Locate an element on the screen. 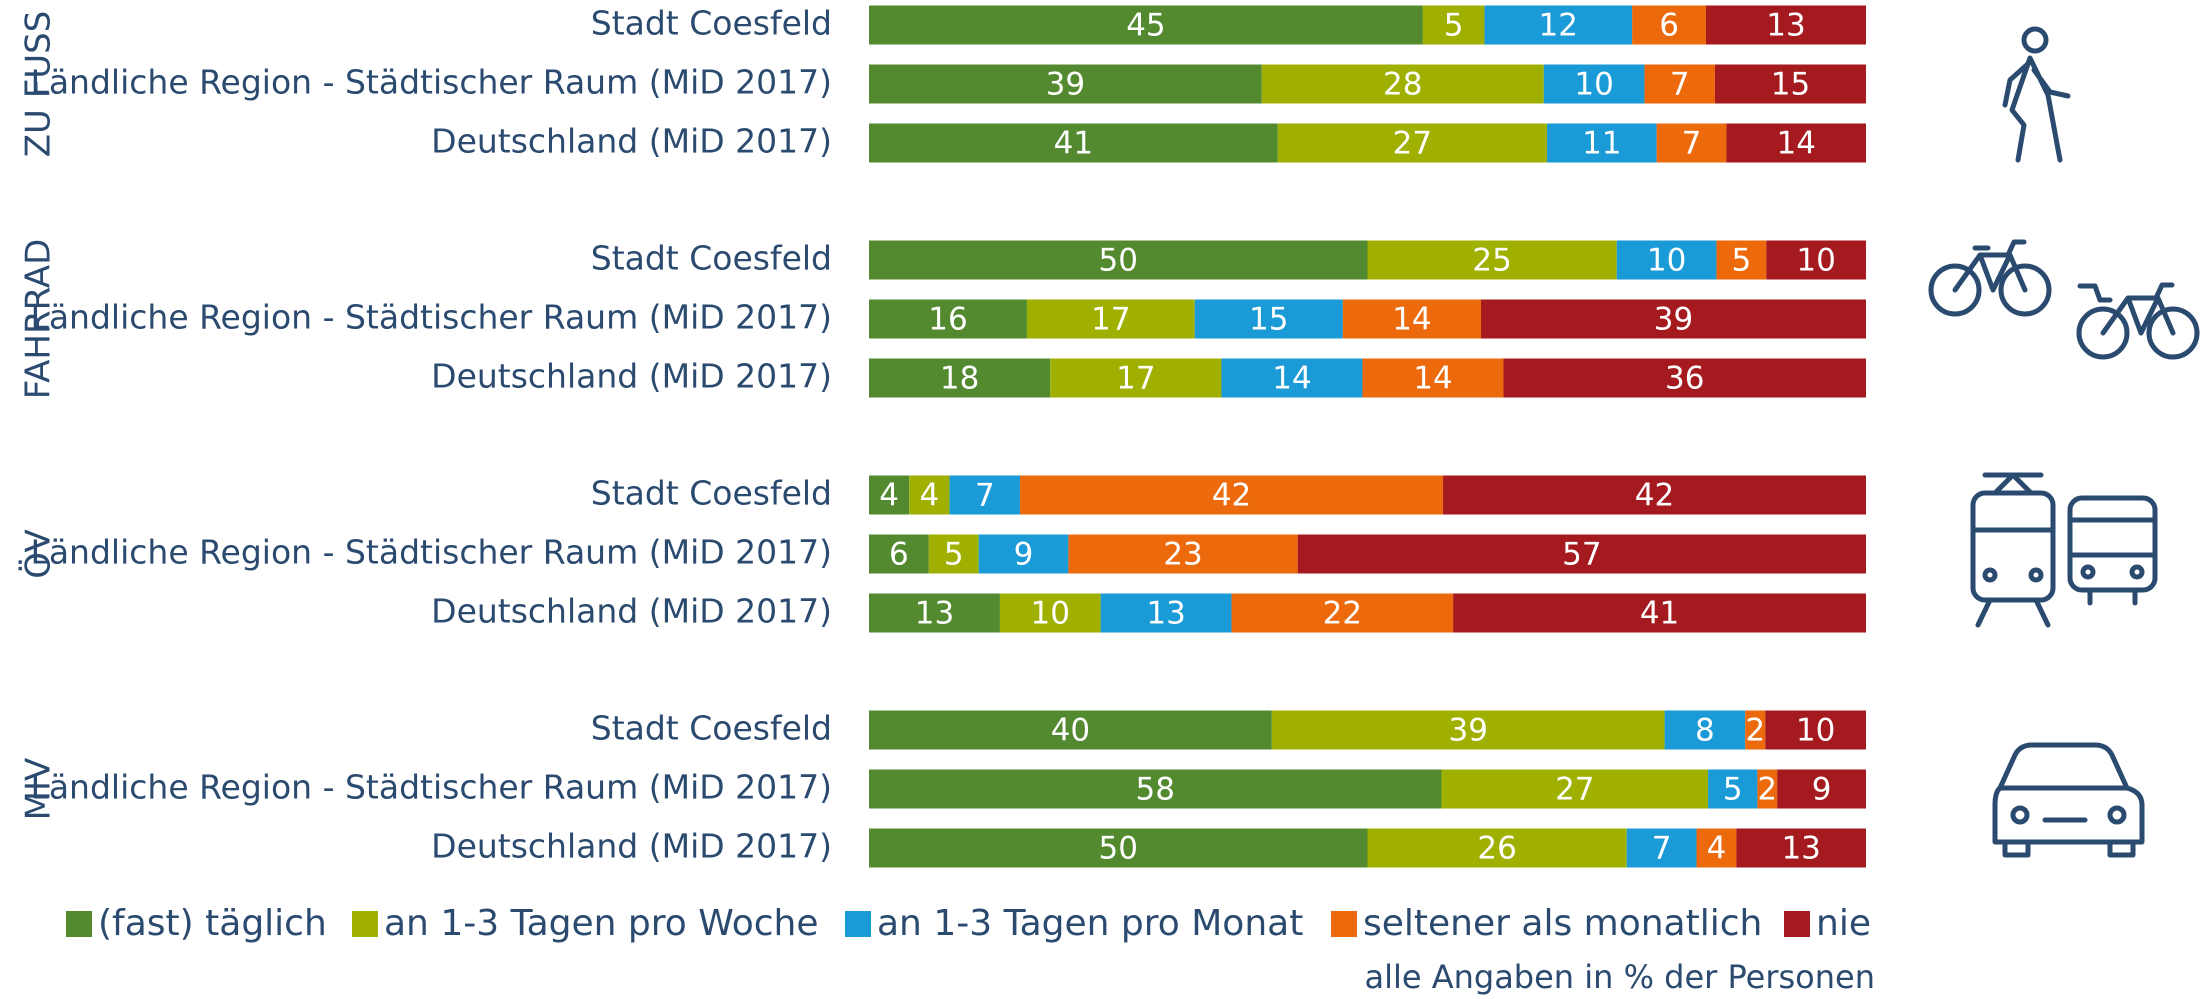 The height and width of the screenshot is (999, 2208). value-label: 22 is located at coordinates (1342, 614).